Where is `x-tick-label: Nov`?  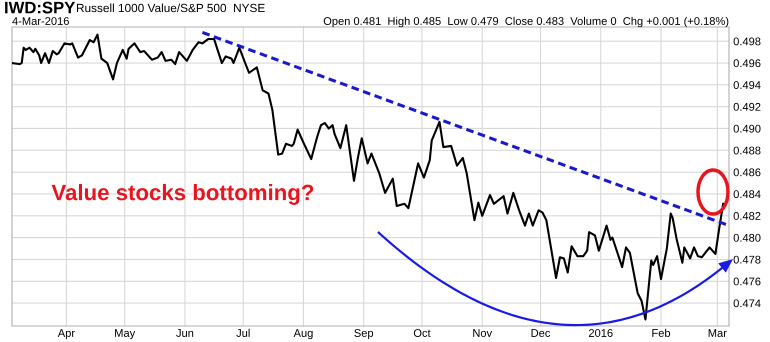
x-tick-label: Nov is located at coordinates (482, 333).